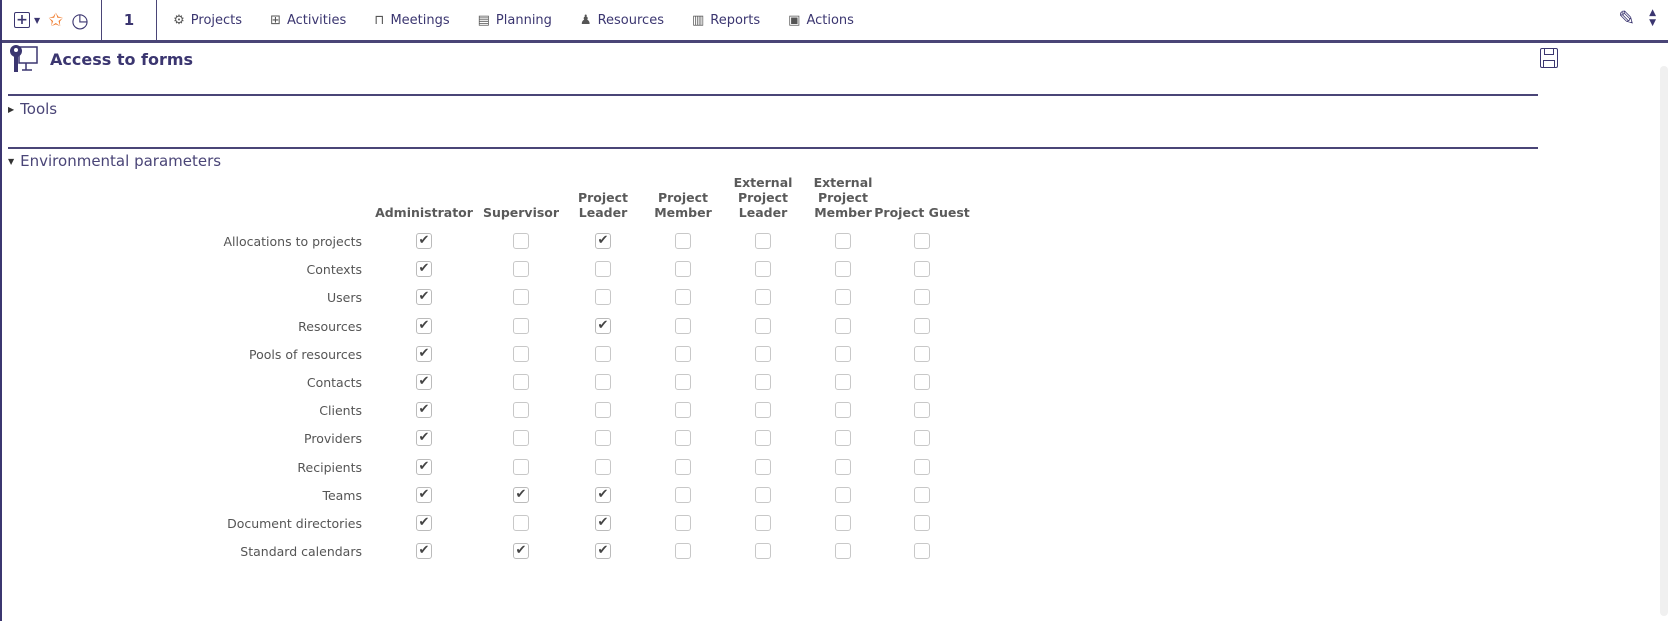 This screenshot has width=1668, height=621. I want to click on nav-planning: ▤ Planning, so click(515, 20).